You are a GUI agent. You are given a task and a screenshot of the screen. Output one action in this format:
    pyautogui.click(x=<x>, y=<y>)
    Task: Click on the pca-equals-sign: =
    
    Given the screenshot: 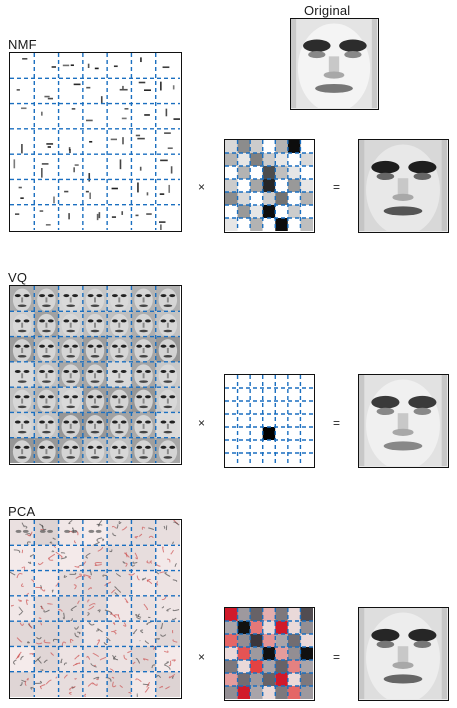 What is the action you would take?
    pyautogui.click(x=337, y=657)
    